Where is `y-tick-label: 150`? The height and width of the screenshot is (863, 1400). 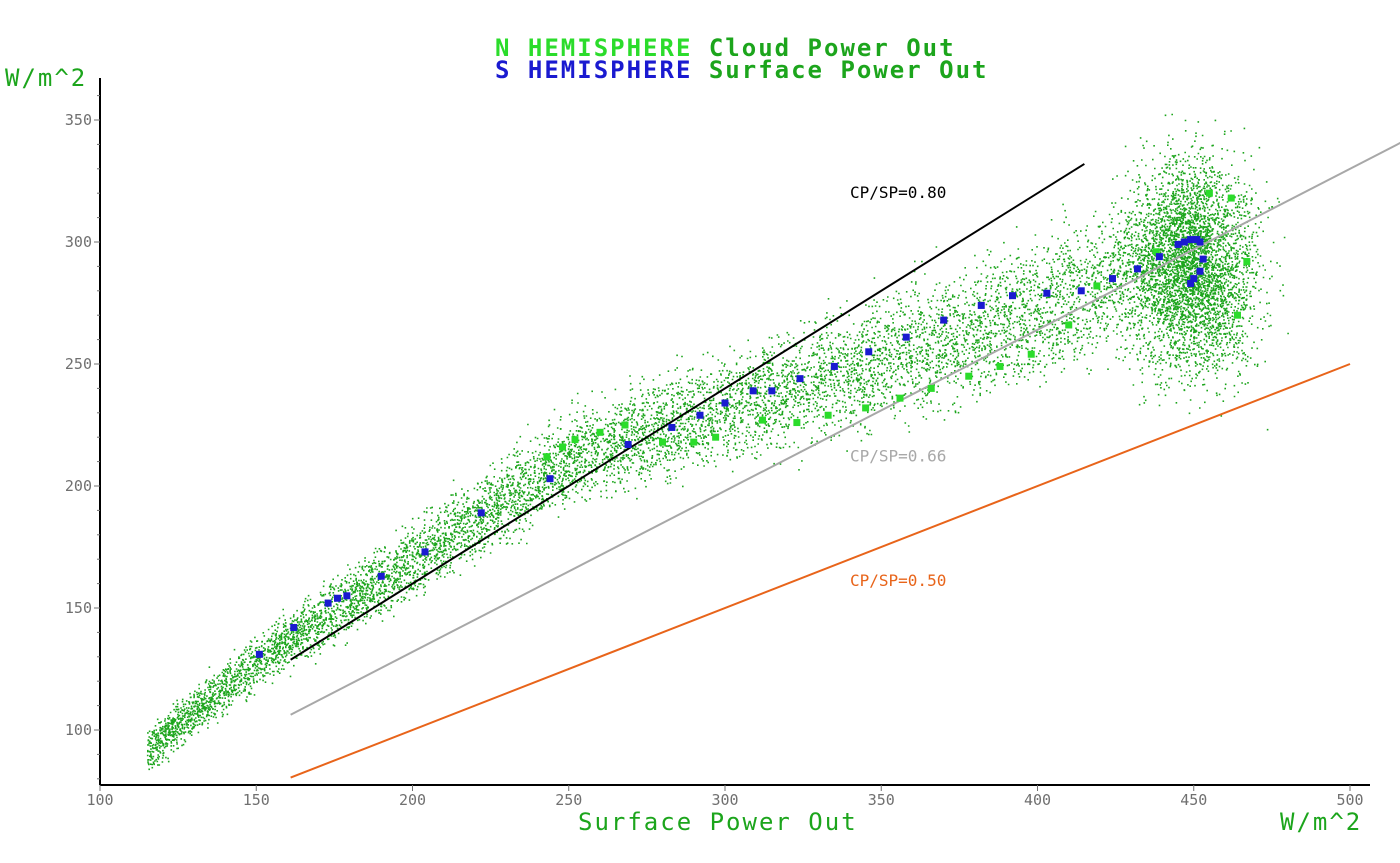 y-tick-label: 150 is located at coordinates (78, 608).